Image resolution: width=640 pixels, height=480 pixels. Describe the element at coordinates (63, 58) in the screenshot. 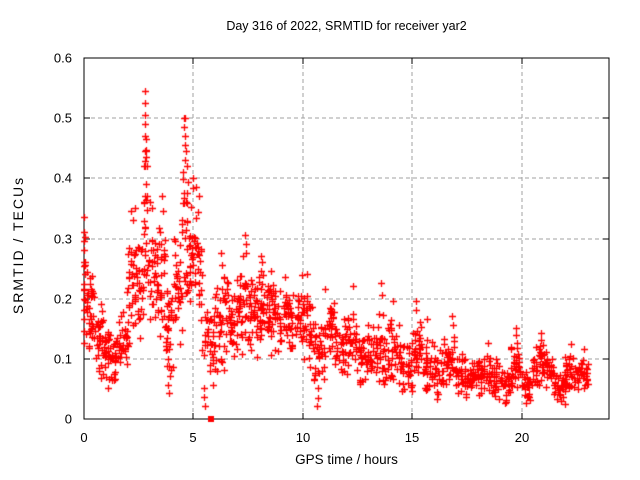

I see `y-tick-label: 0.6` at that location.